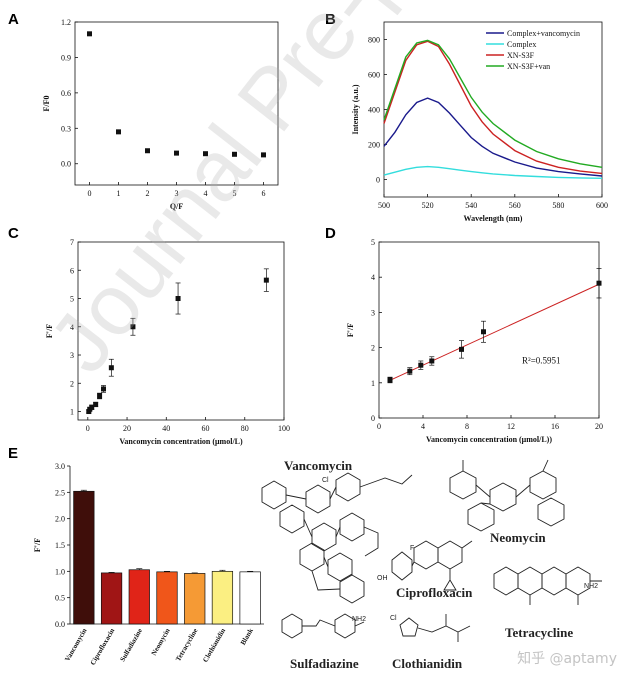  What do you see at coordinates (206, 193) in the screenshot?
I see `x-tick-label-A: 4` at bounding box center [206, 193].